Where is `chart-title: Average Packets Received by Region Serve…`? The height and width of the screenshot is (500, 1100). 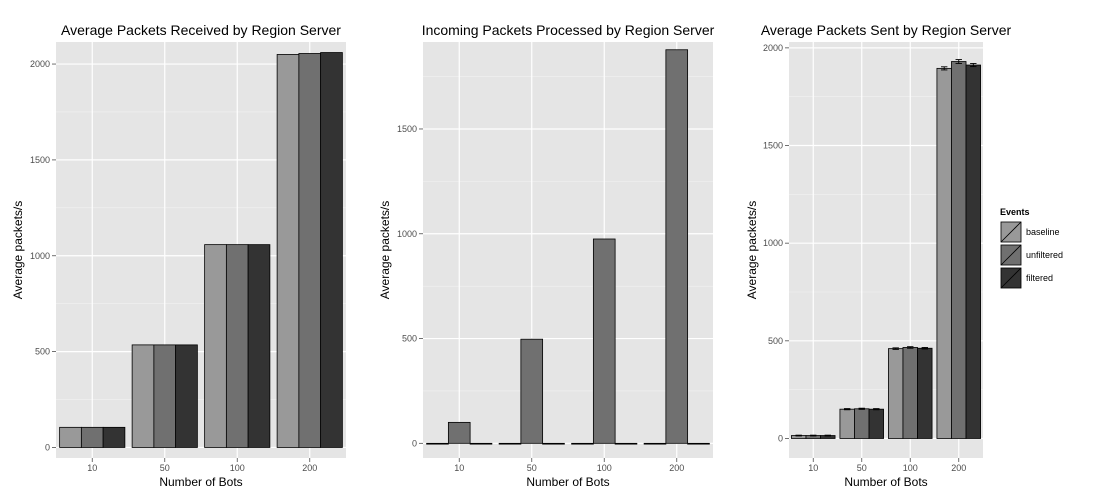 chart-title: Average Packets Received by Region Serve… is located at coordinates (201, 30).